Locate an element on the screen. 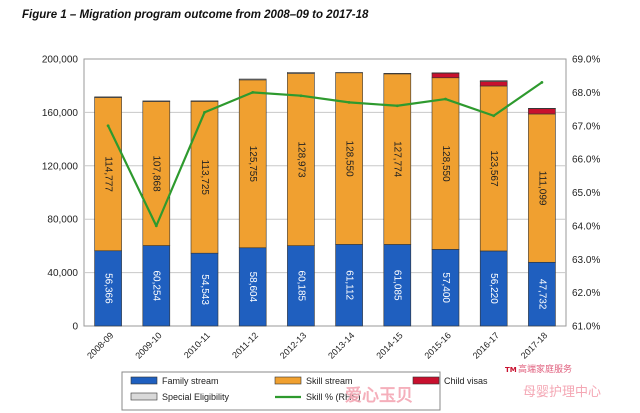  y-right-tick-label: 66.0% is located at coordinates (586, 160).